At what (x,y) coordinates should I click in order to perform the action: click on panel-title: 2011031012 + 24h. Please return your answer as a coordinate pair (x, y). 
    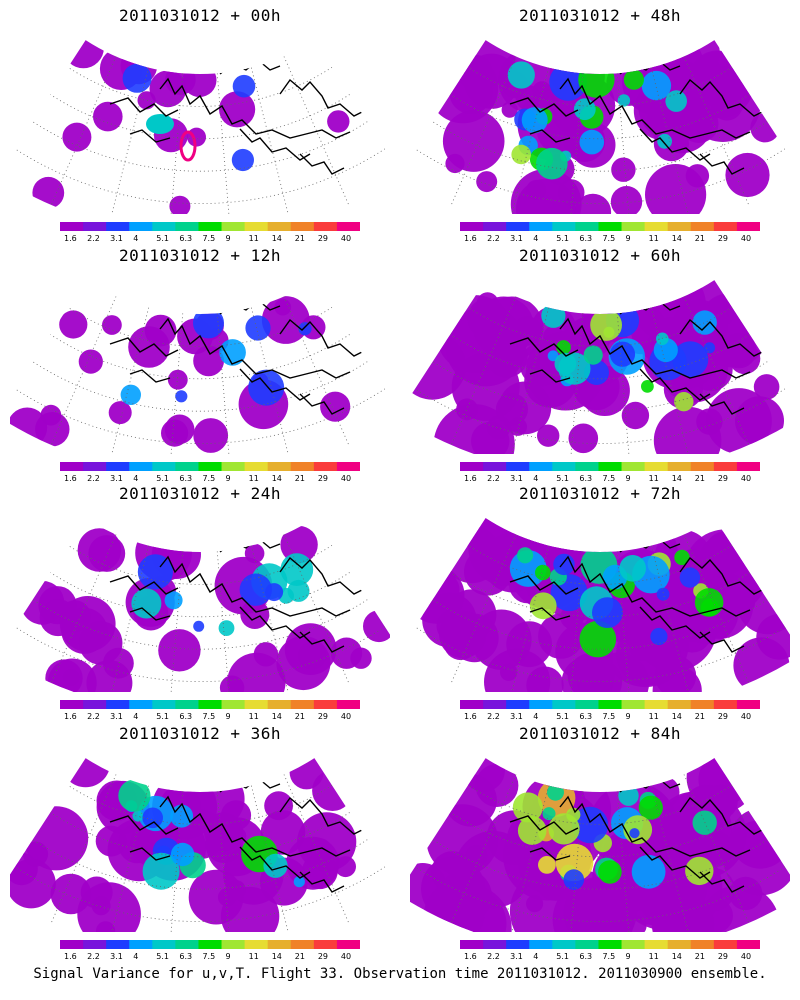
    Looking at the image, I should click on (200, 493).